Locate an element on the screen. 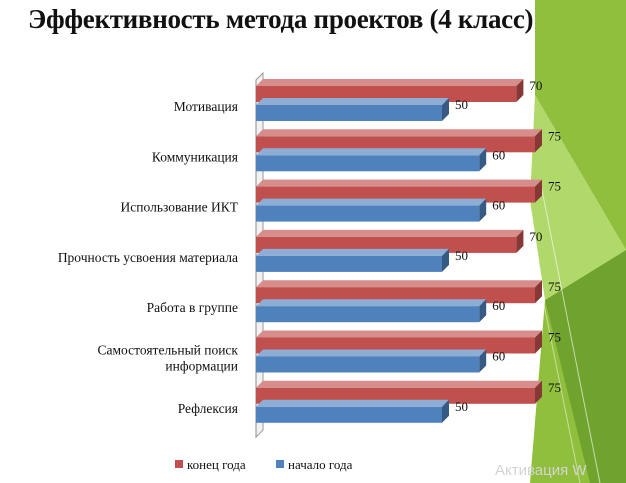 The width and height of the screenshot is (626, 483). category-label: Прочность усвоения материала is located at coordinates (148, 257).